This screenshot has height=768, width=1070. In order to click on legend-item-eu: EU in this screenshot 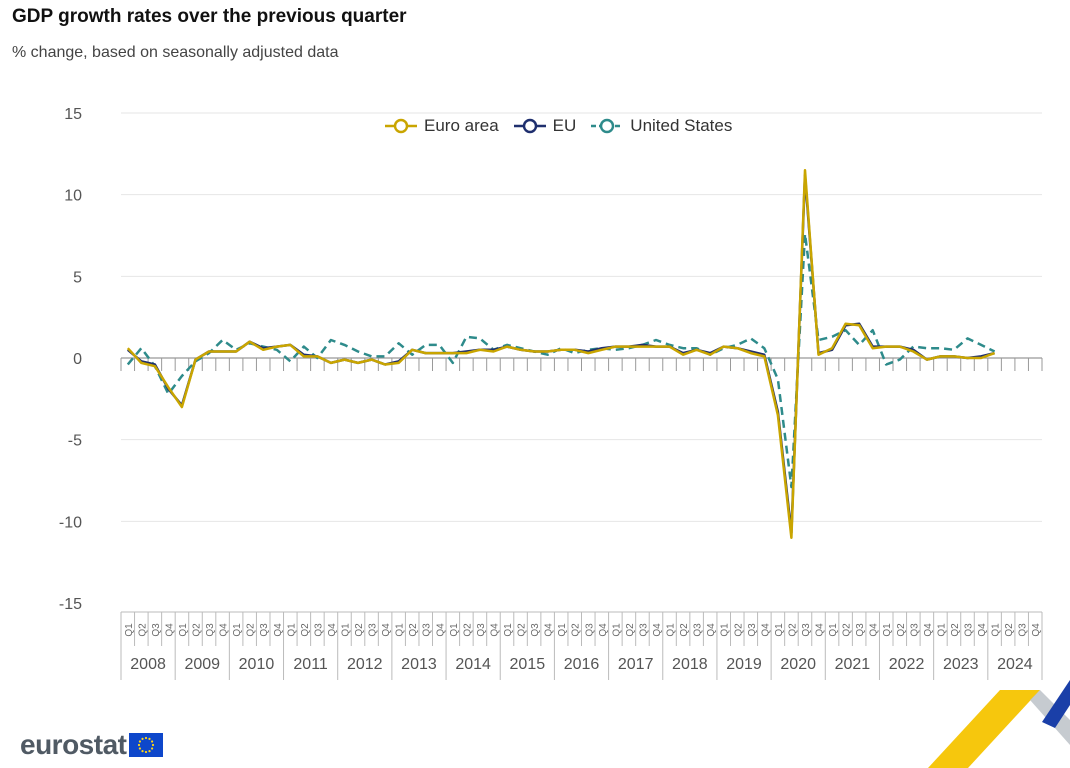, I will do `click(545, 126)`.